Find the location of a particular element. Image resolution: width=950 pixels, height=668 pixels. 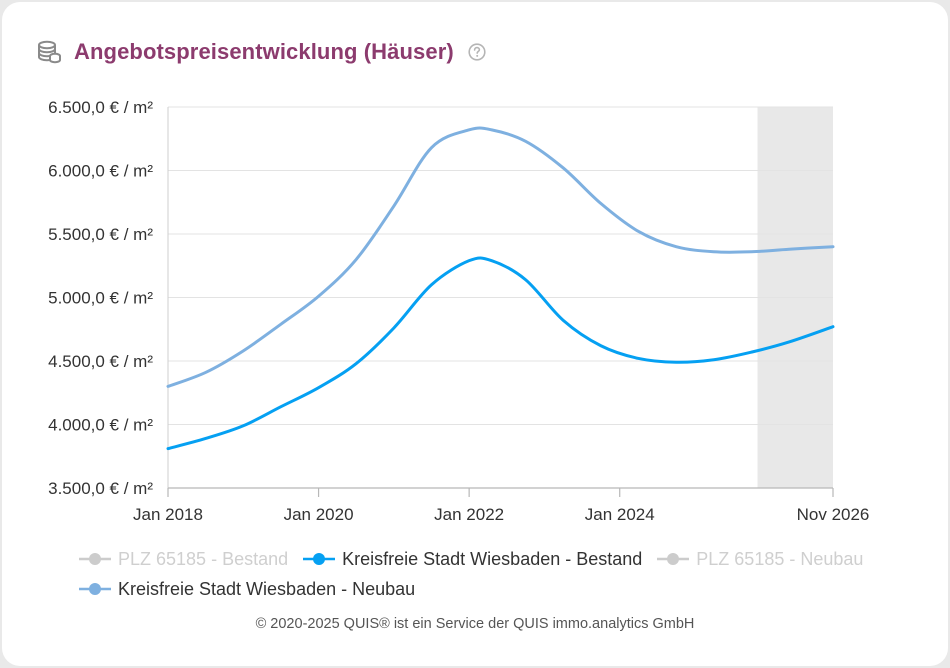

y-tick-label: 5.000,0 € / m² is located at coordinates (100, 298).